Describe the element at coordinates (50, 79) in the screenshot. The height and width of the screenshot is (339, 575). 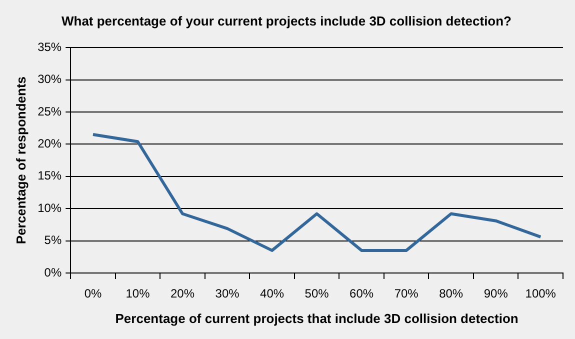
I see `y-tick-label: 30%` at that location.